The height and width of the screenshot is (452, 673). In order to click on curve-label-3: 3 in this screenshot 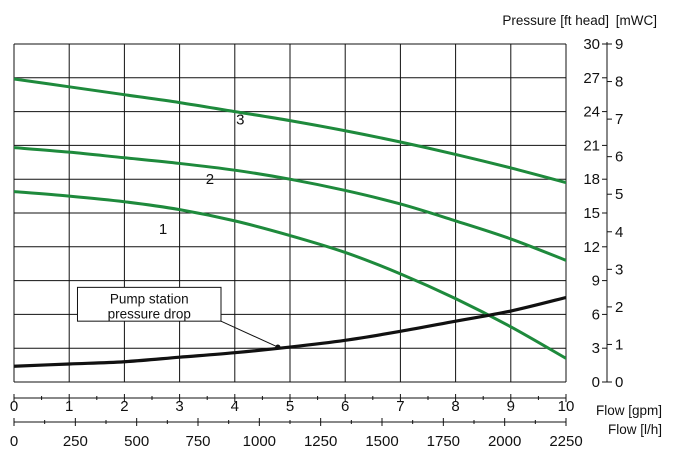, I will do `click(240, 119)`.